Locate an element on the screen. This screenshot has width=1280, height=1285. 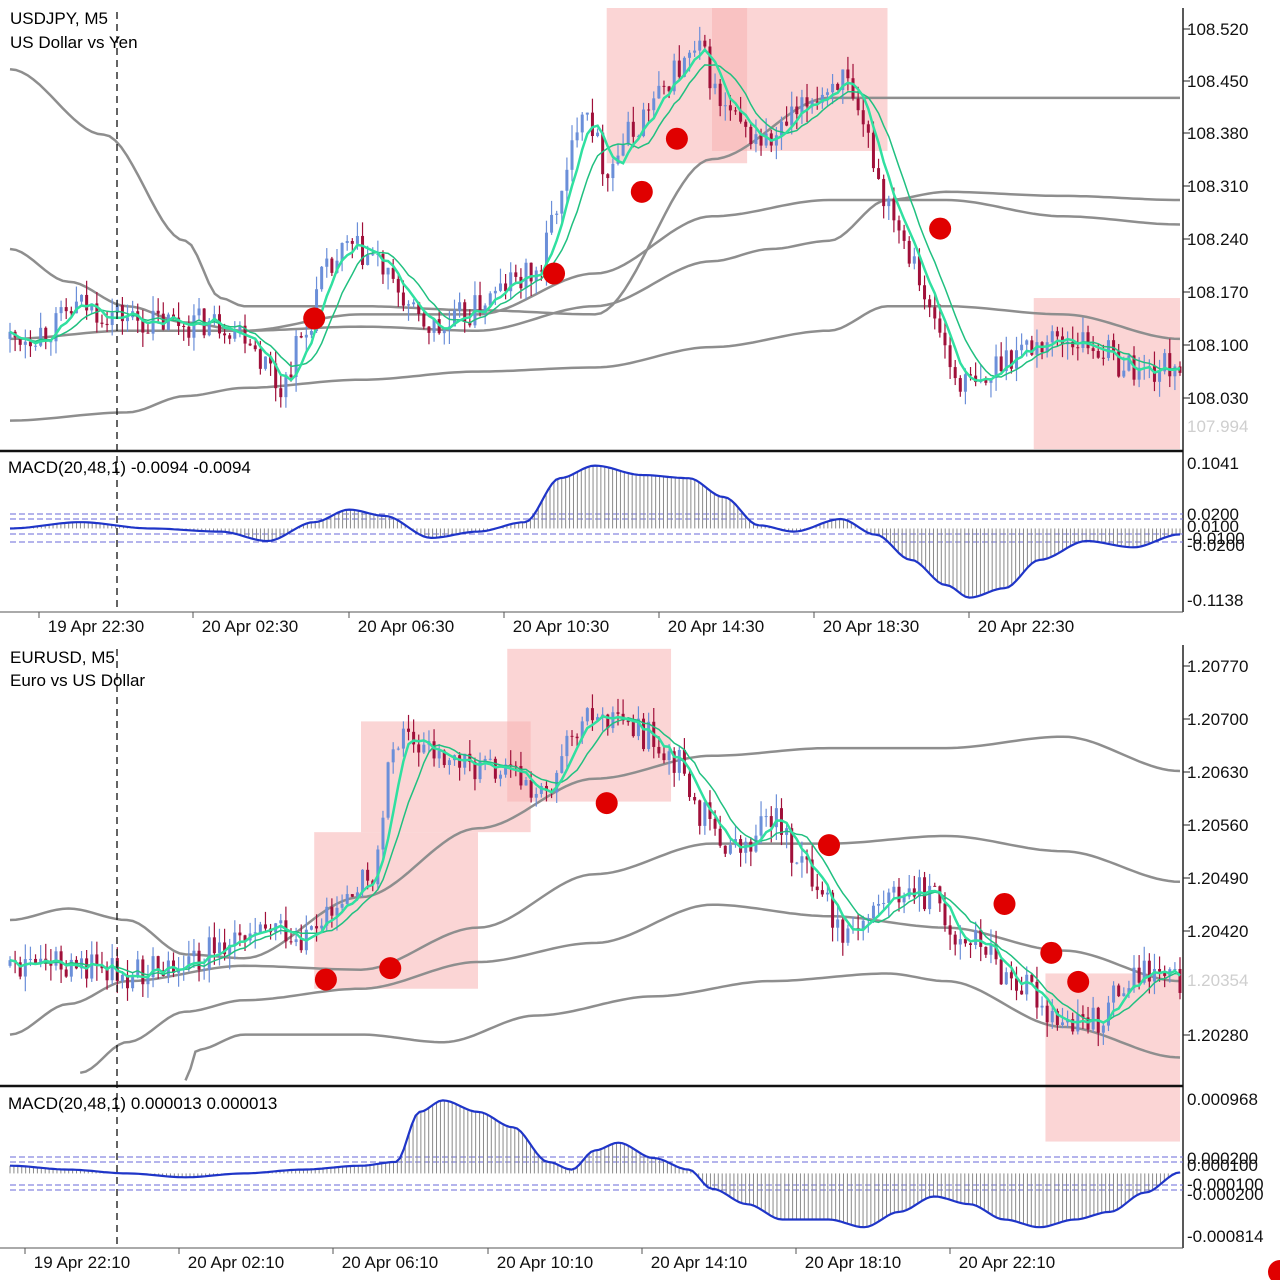
signal-marker is located at coordinates (606, 803).